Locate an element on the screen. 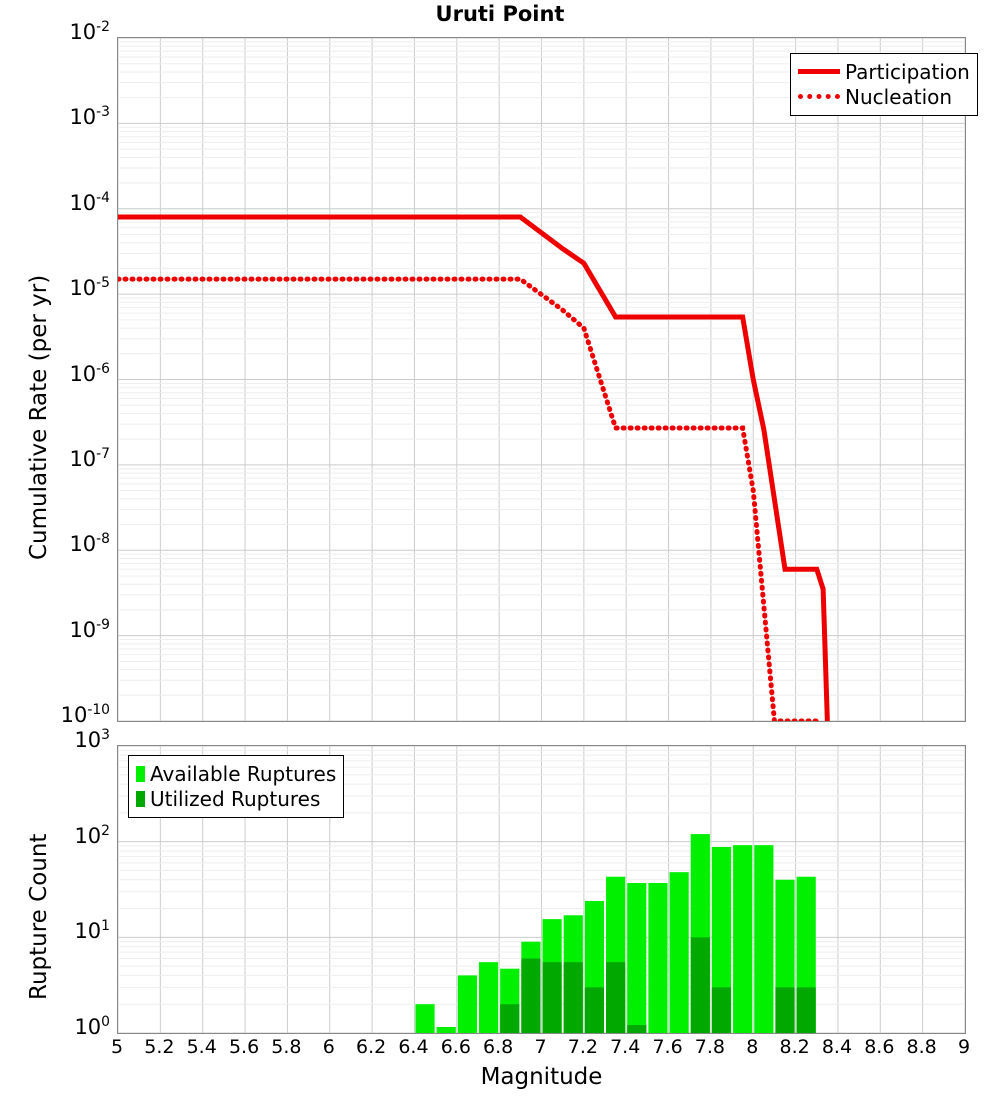 This screenshot has width=1000, height=1100. x-tick-5: 5 is located at coordinates (117, 1047).